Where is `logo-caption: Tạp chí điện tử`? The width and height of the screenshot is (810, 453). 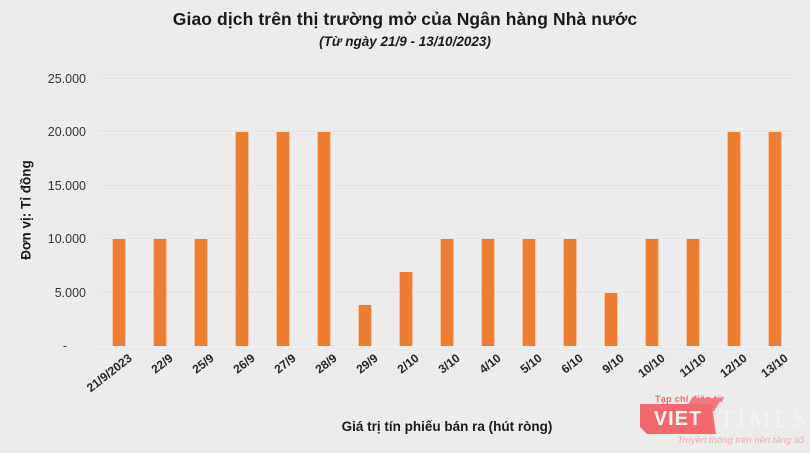 logo-caption: Tạp chí điện tử is located at coordinates (690, 399).